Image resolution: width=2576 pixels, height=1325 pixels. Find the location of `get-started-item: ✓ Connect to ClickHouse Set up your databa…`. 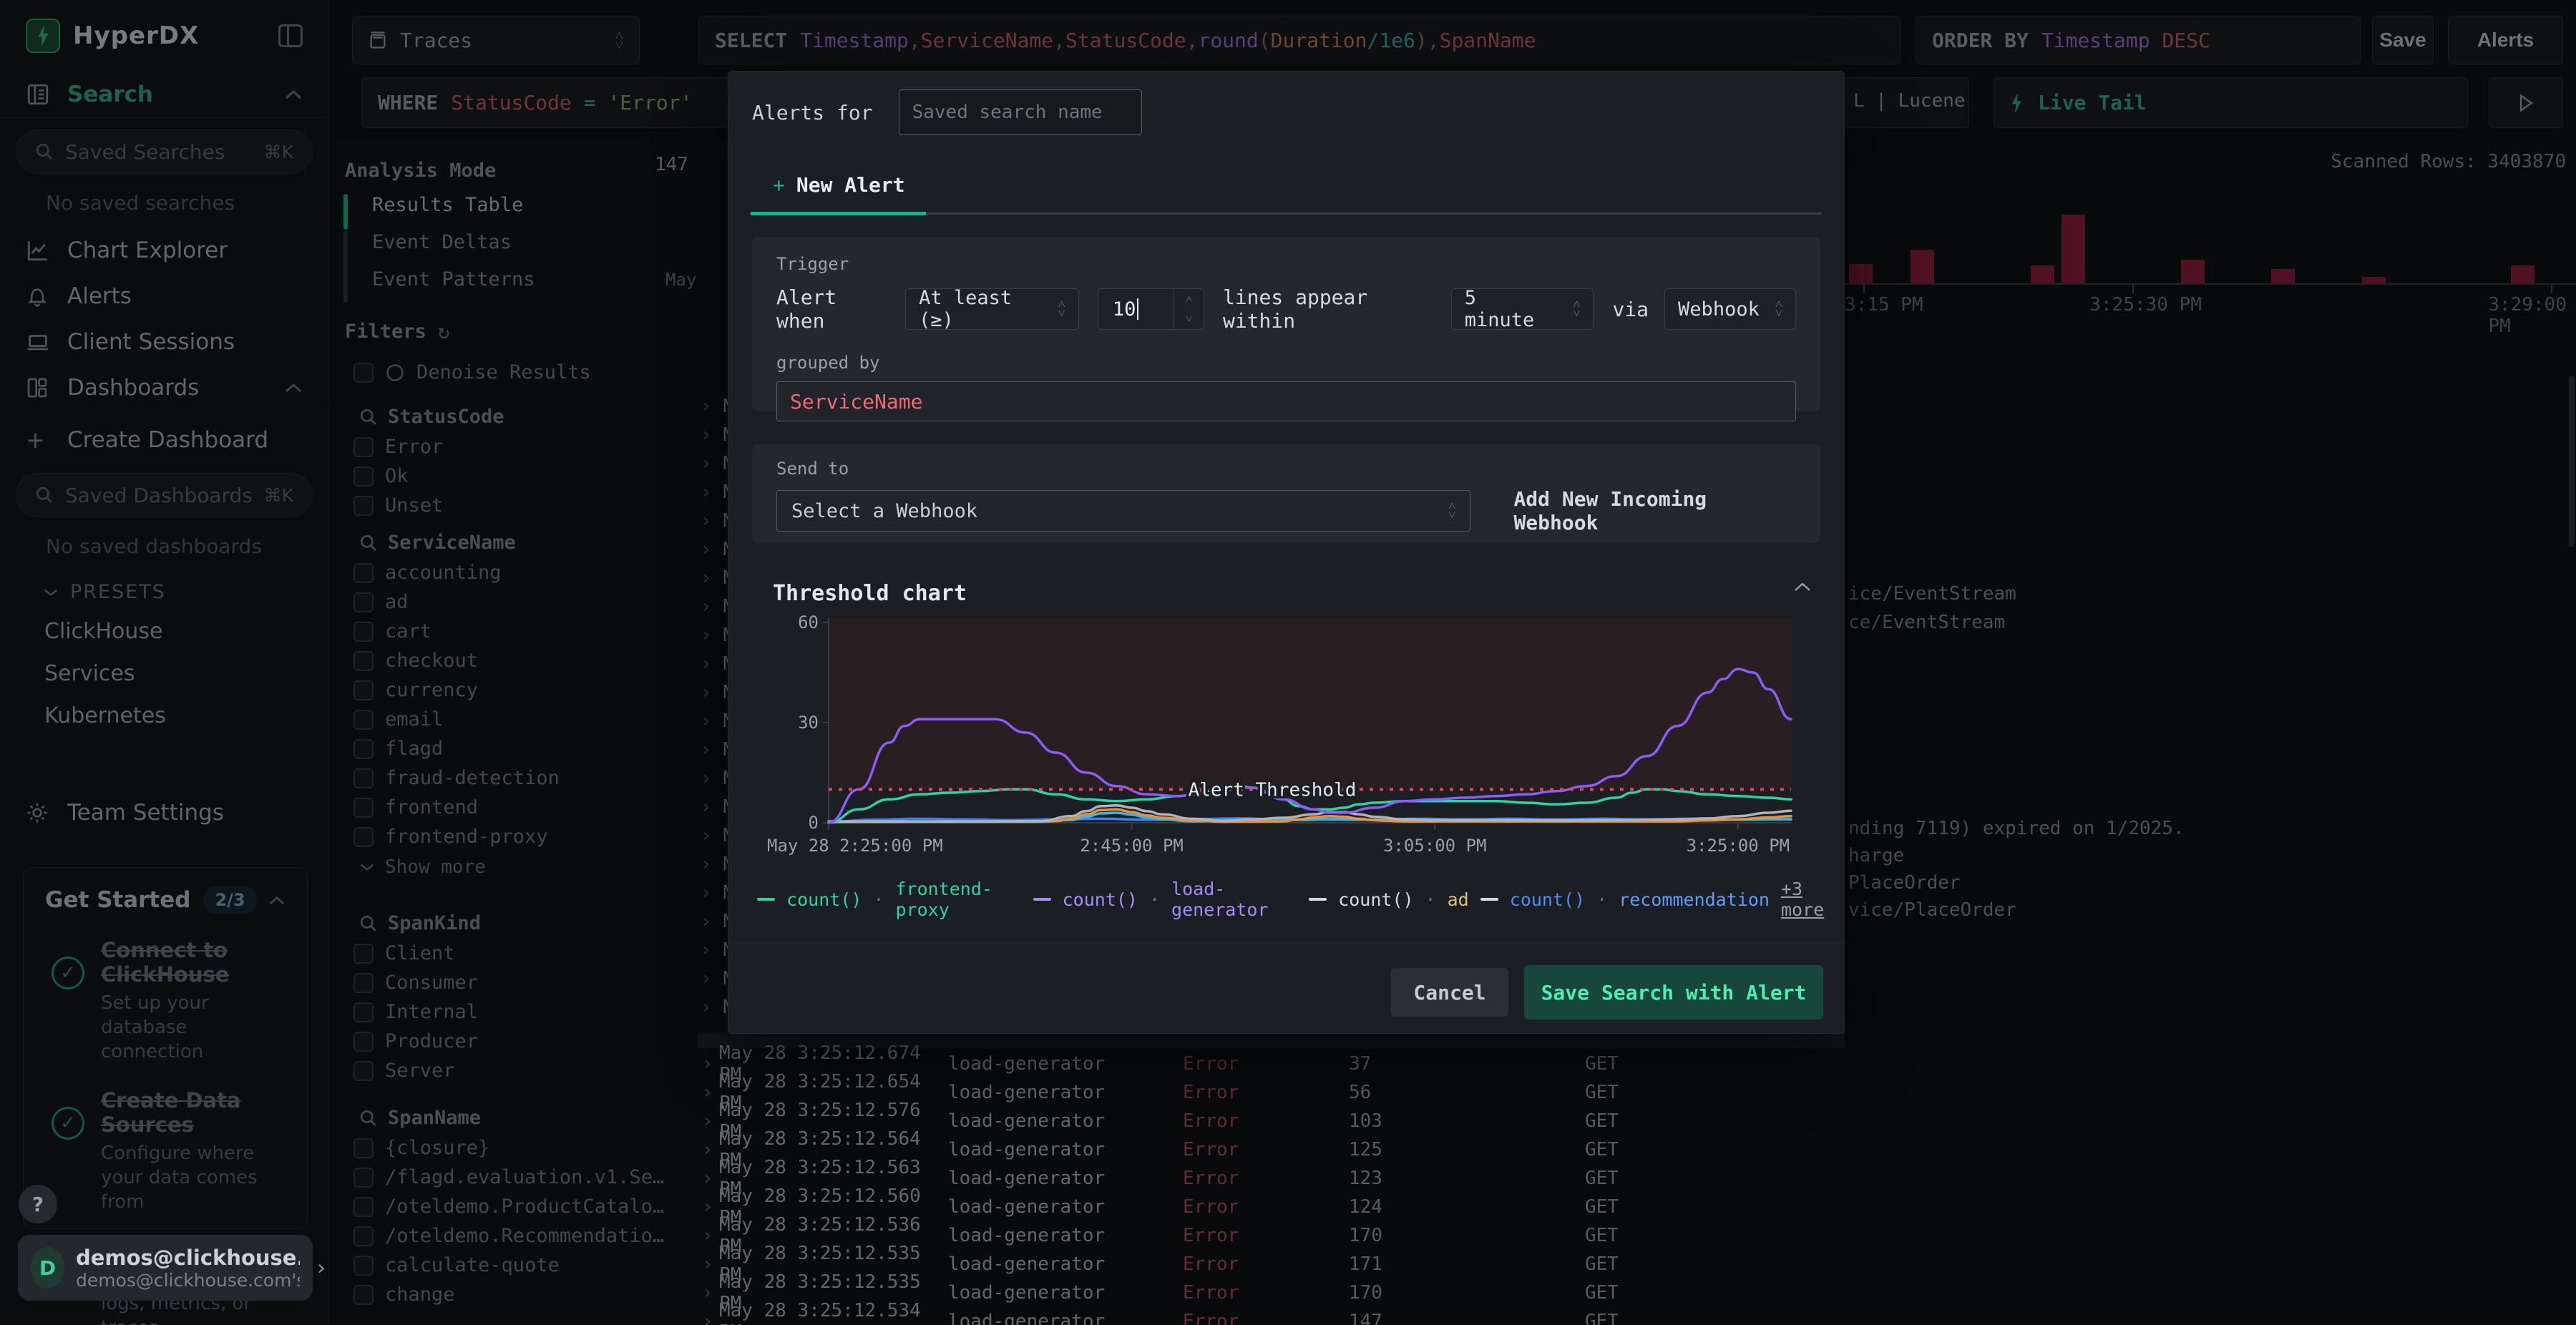

get-started-item: ✓ Connect to ClickHouse Set up your databa… is located at coordinates (165, 1001).